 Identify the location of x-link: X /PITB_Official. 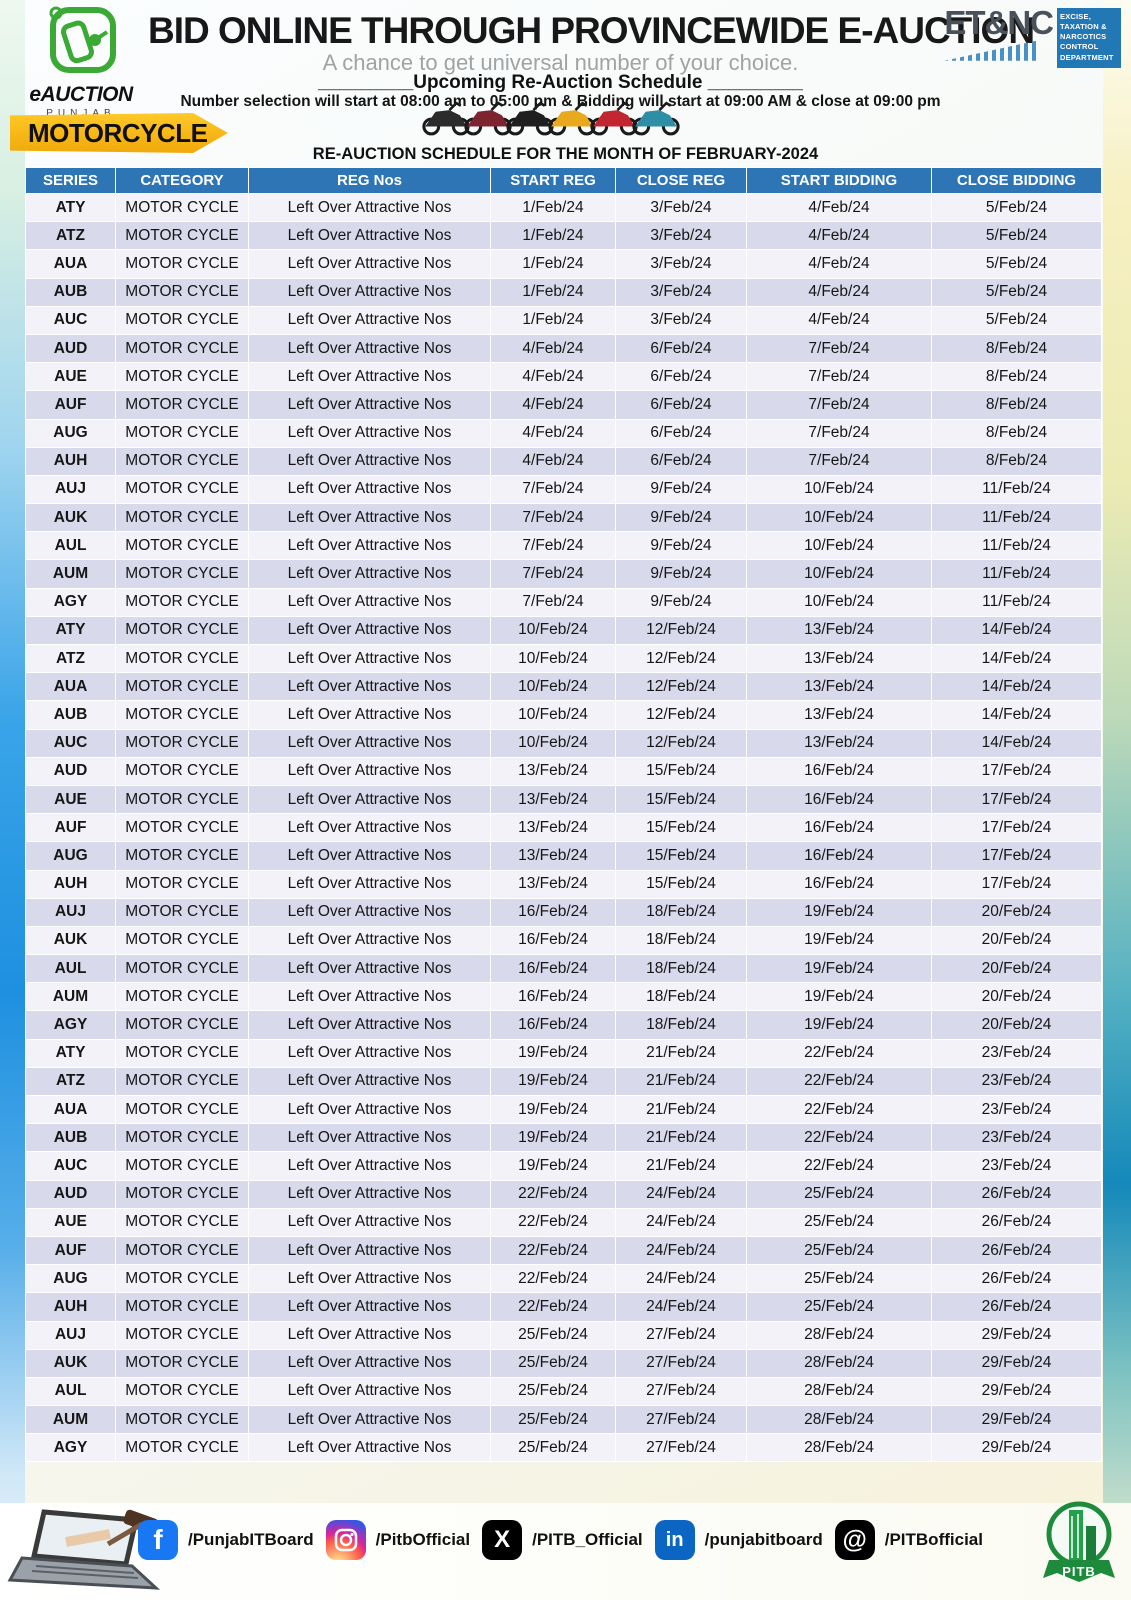
(562, 1540).